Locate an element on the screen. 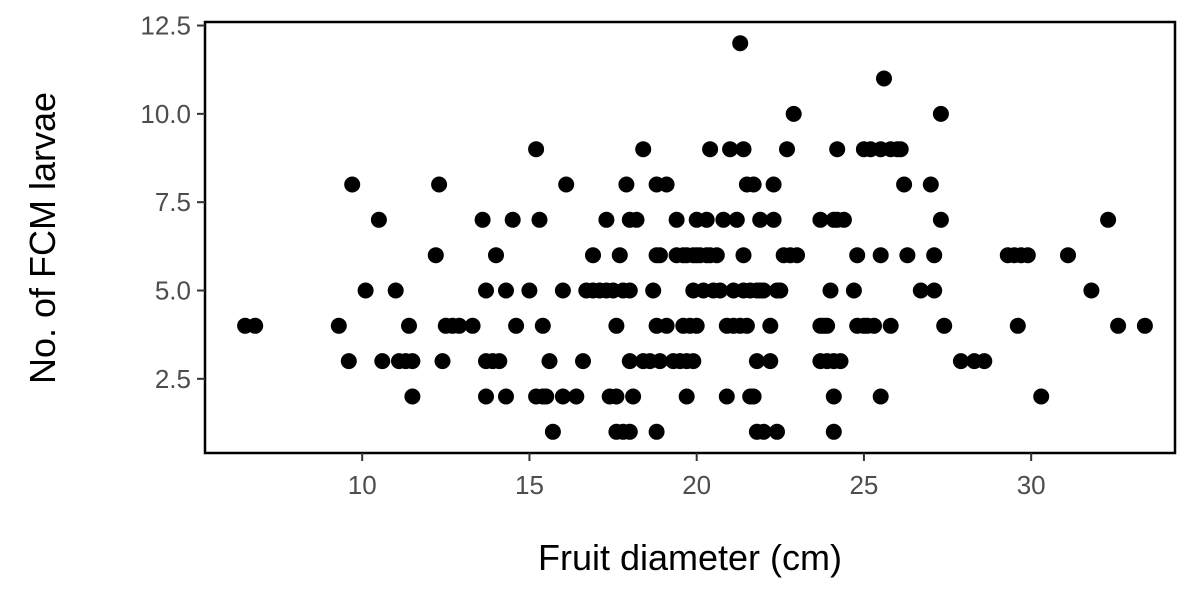  x-tick-label: 30 is located at coordinates (1031, 485).